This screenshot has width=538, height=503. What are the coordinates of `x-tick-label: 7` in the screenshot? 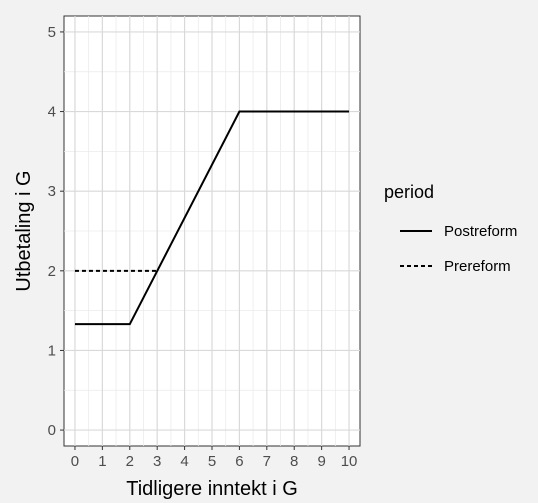 It's located at (267, 461).